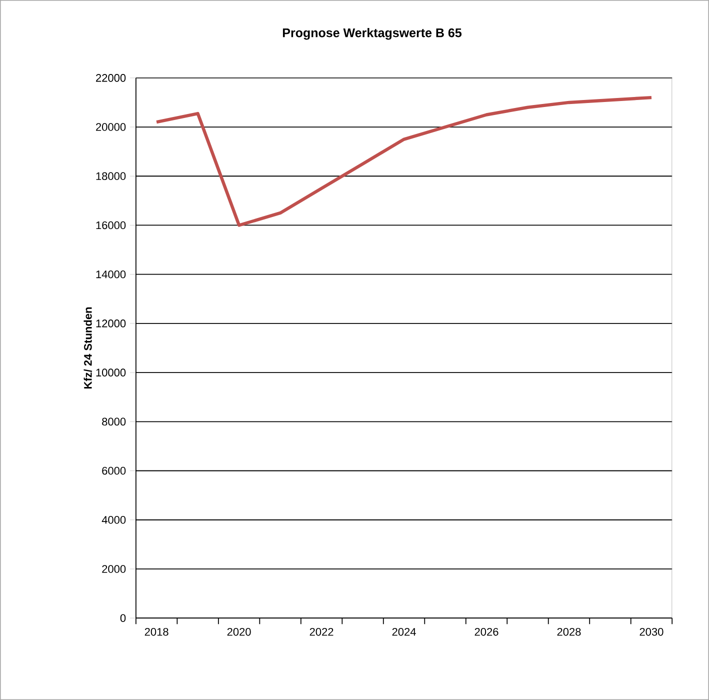 The width and height of the screenshot is (709, 700). What do you see at coordinates (88, 348) in the screenshot?
I see `y-axis-title: Kfz/ 24 Stunden` at bounding box center [88, 348].